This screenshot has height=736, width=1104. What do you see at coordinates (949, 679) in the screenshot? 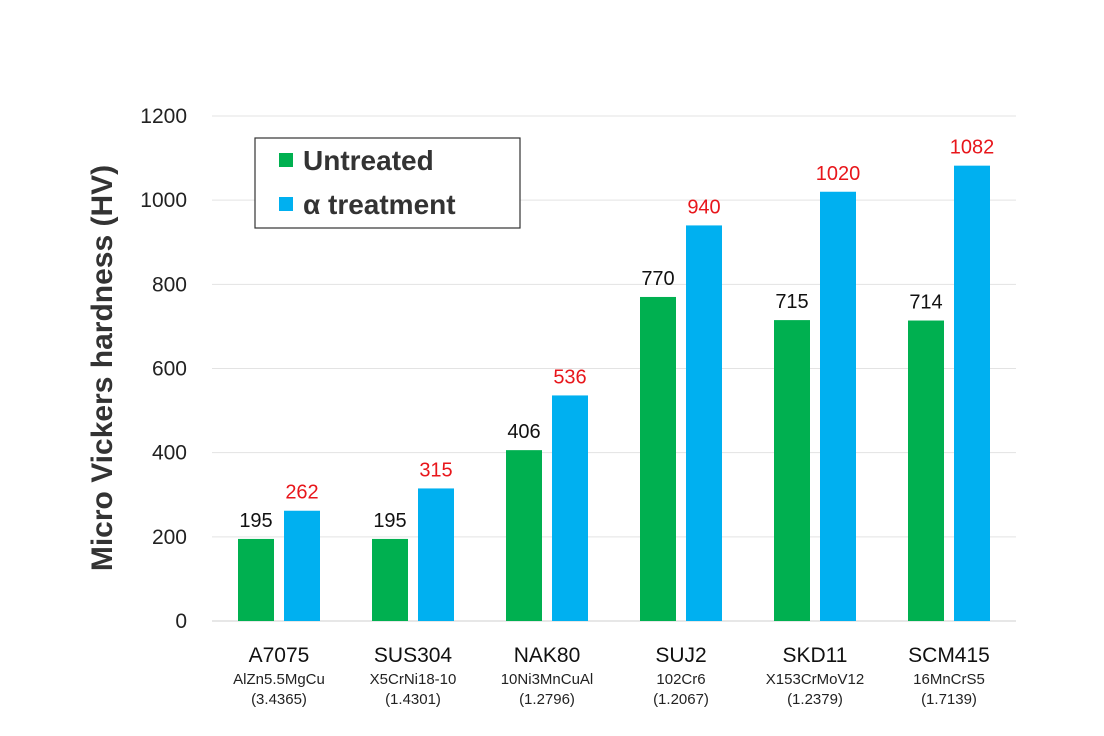
I see `x-category-alloy: 16MnCrS5` at bounding box center [949, 679].